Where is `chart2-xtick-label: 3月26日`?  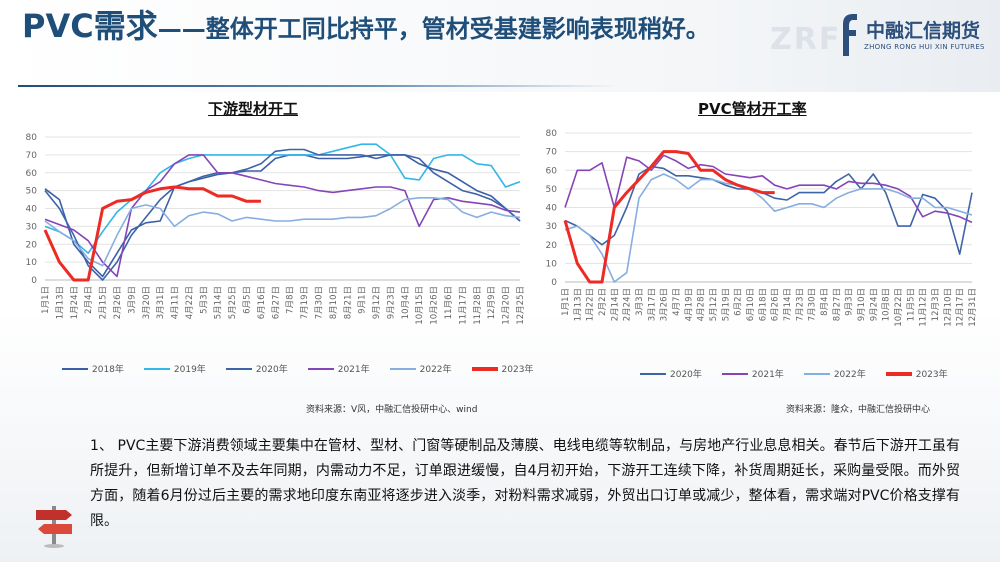 chart2-xtick-label: 3月26日 is located at coordinates (665, 304).